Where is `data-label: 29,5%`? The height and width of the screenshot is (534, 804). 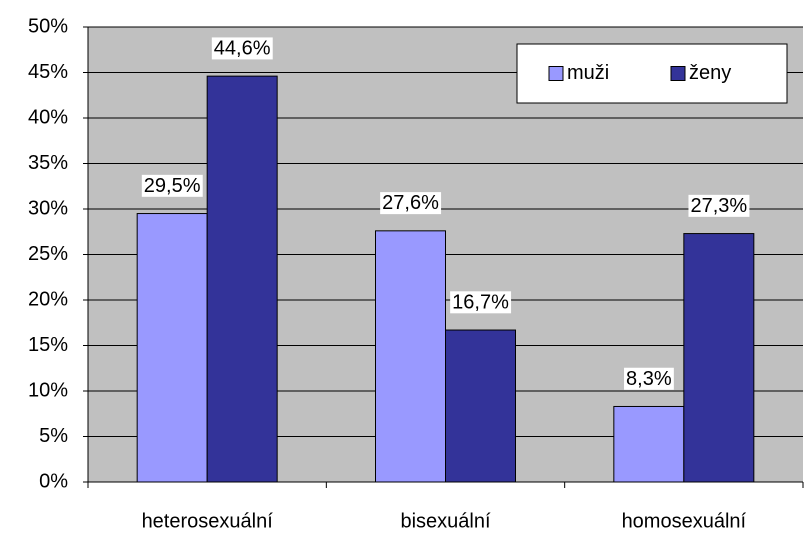
data-label: 29,5% is located at coordinates (172, 186).